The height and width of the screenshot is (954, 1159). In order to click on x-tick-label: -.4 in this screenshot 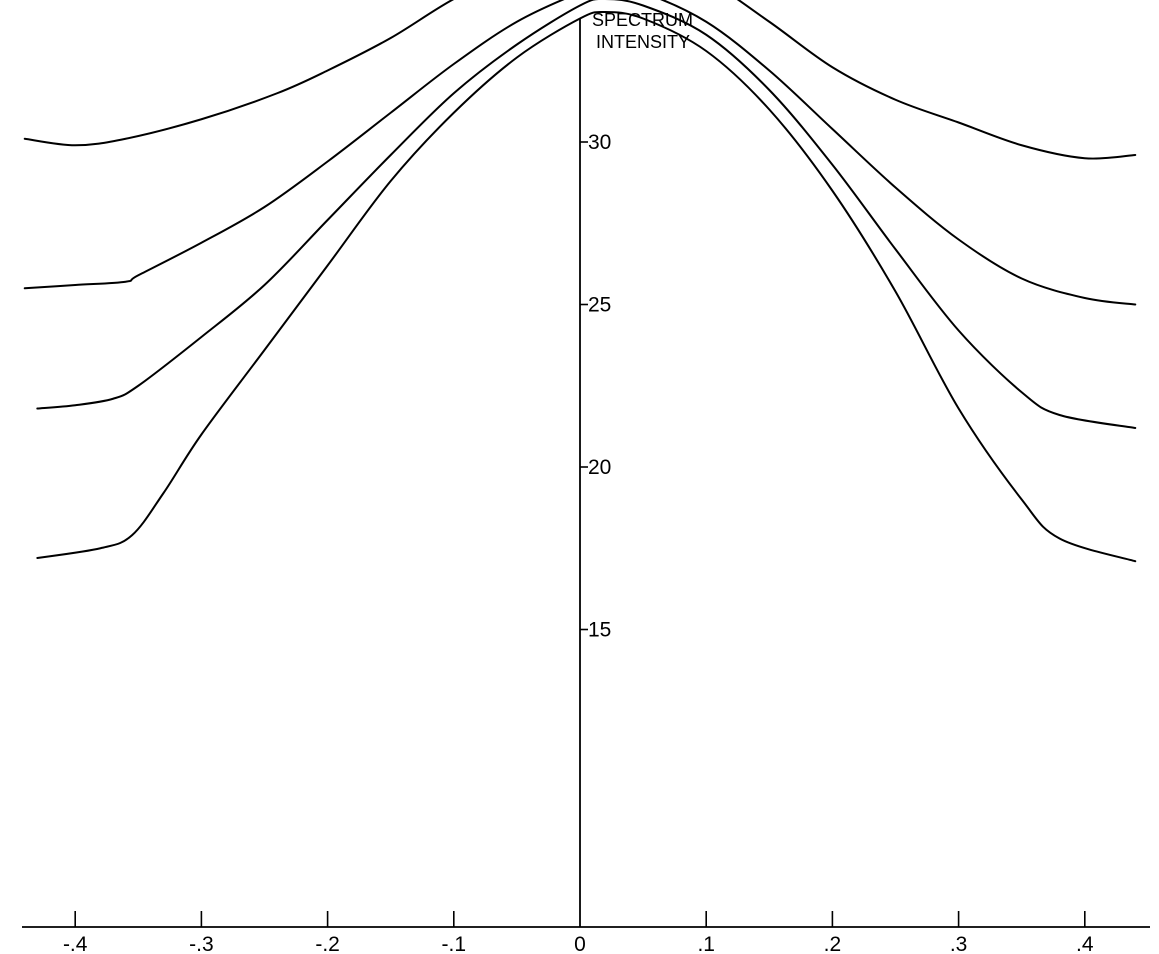, I will do `click(75, 943)`.